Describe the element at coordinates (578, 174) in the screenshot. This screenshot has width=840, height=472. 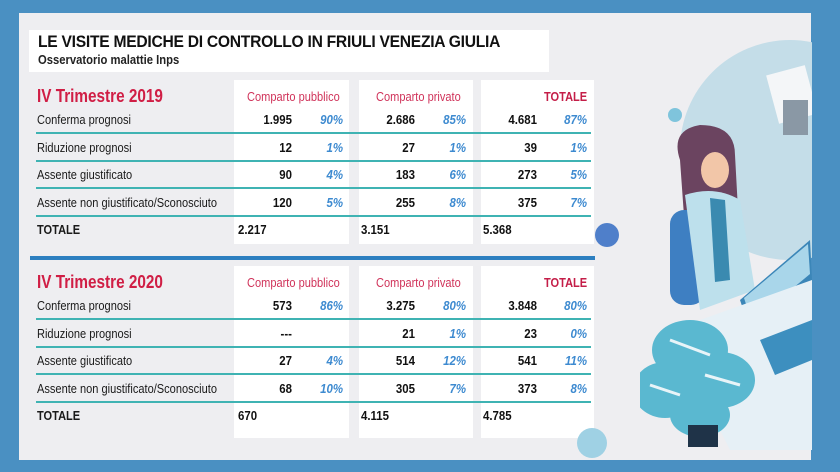
I see `cell-percent-total: 5%` at that location.